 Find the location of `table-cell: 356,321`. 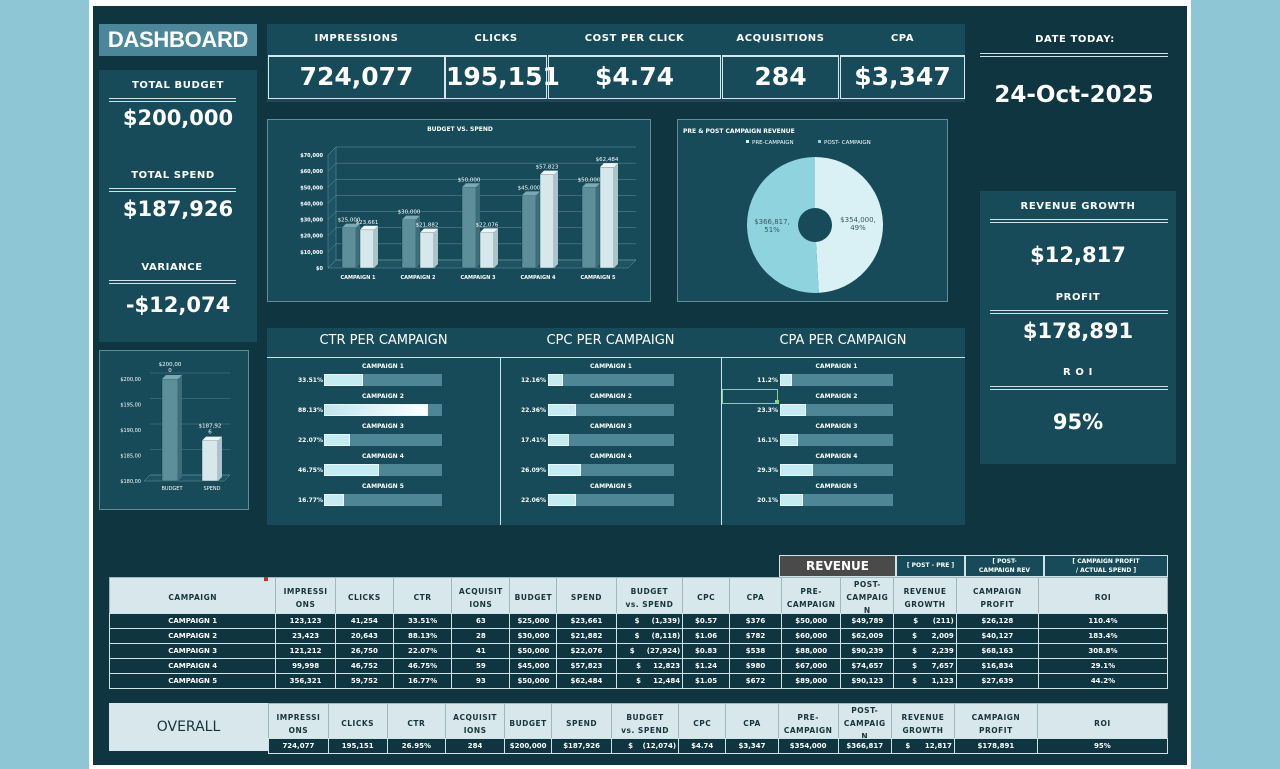

table-cell: 356,321 is located at coordinates (305, 681).